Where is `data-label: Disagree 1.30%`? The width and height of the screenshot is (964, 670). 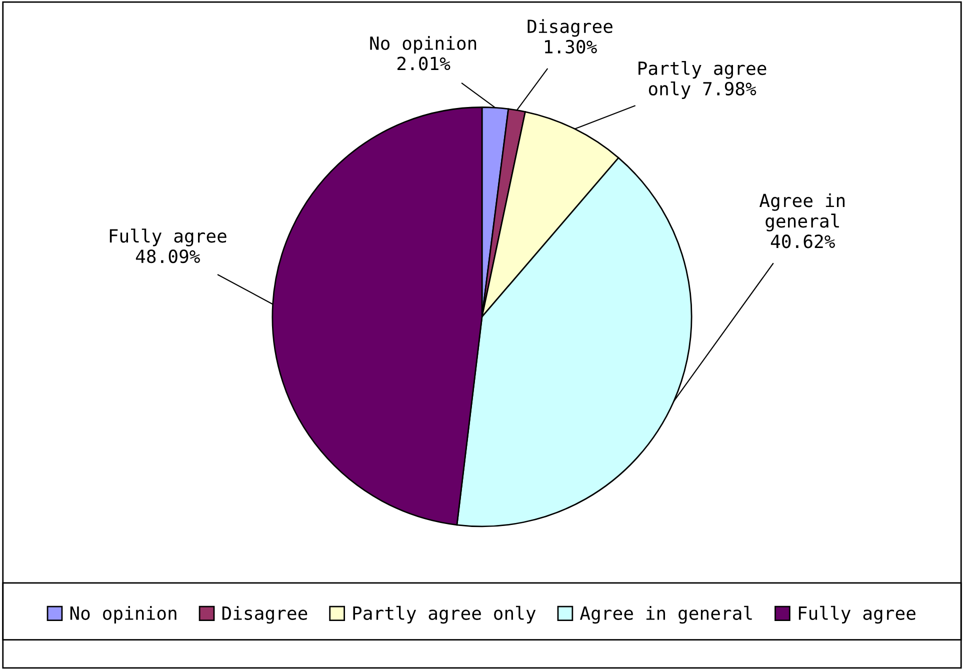 data-label: Disagree 1.30% is located at coordinates (570, 36).